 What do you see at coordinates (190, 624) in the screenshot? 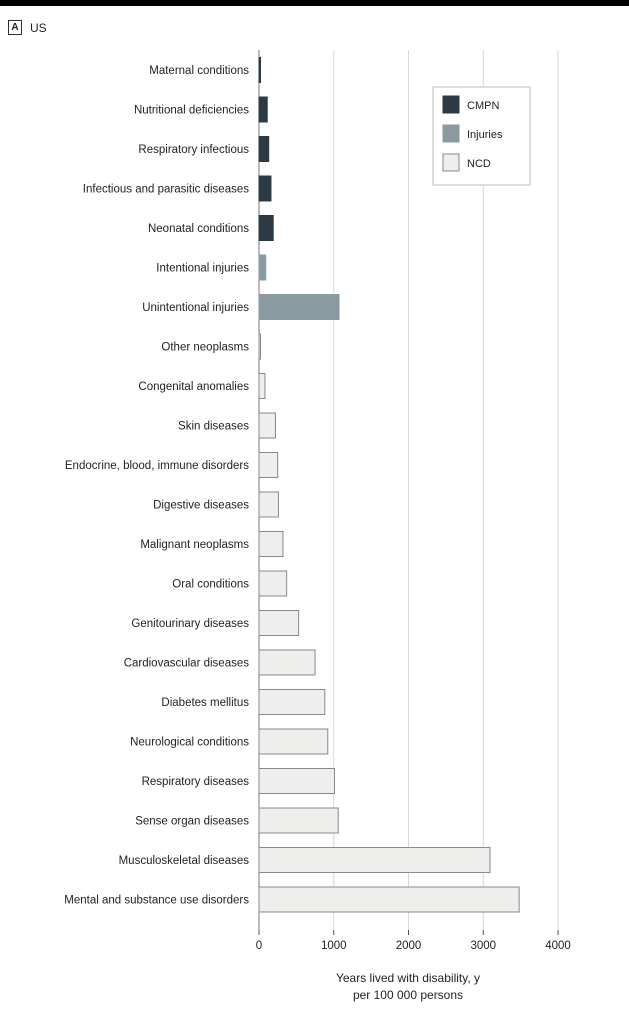
I see `category-label: Genitourinary diseases` at bounding box center [190, 624].